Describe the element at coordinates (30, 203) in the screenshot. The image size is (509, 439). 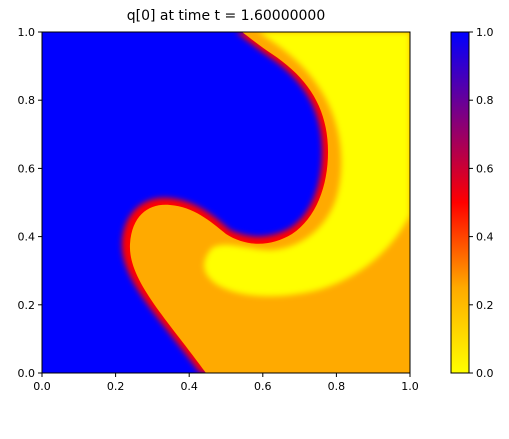
I see `y-axis: 0.0 0.2 0.4 0.6 0.8 1.0` at that location.